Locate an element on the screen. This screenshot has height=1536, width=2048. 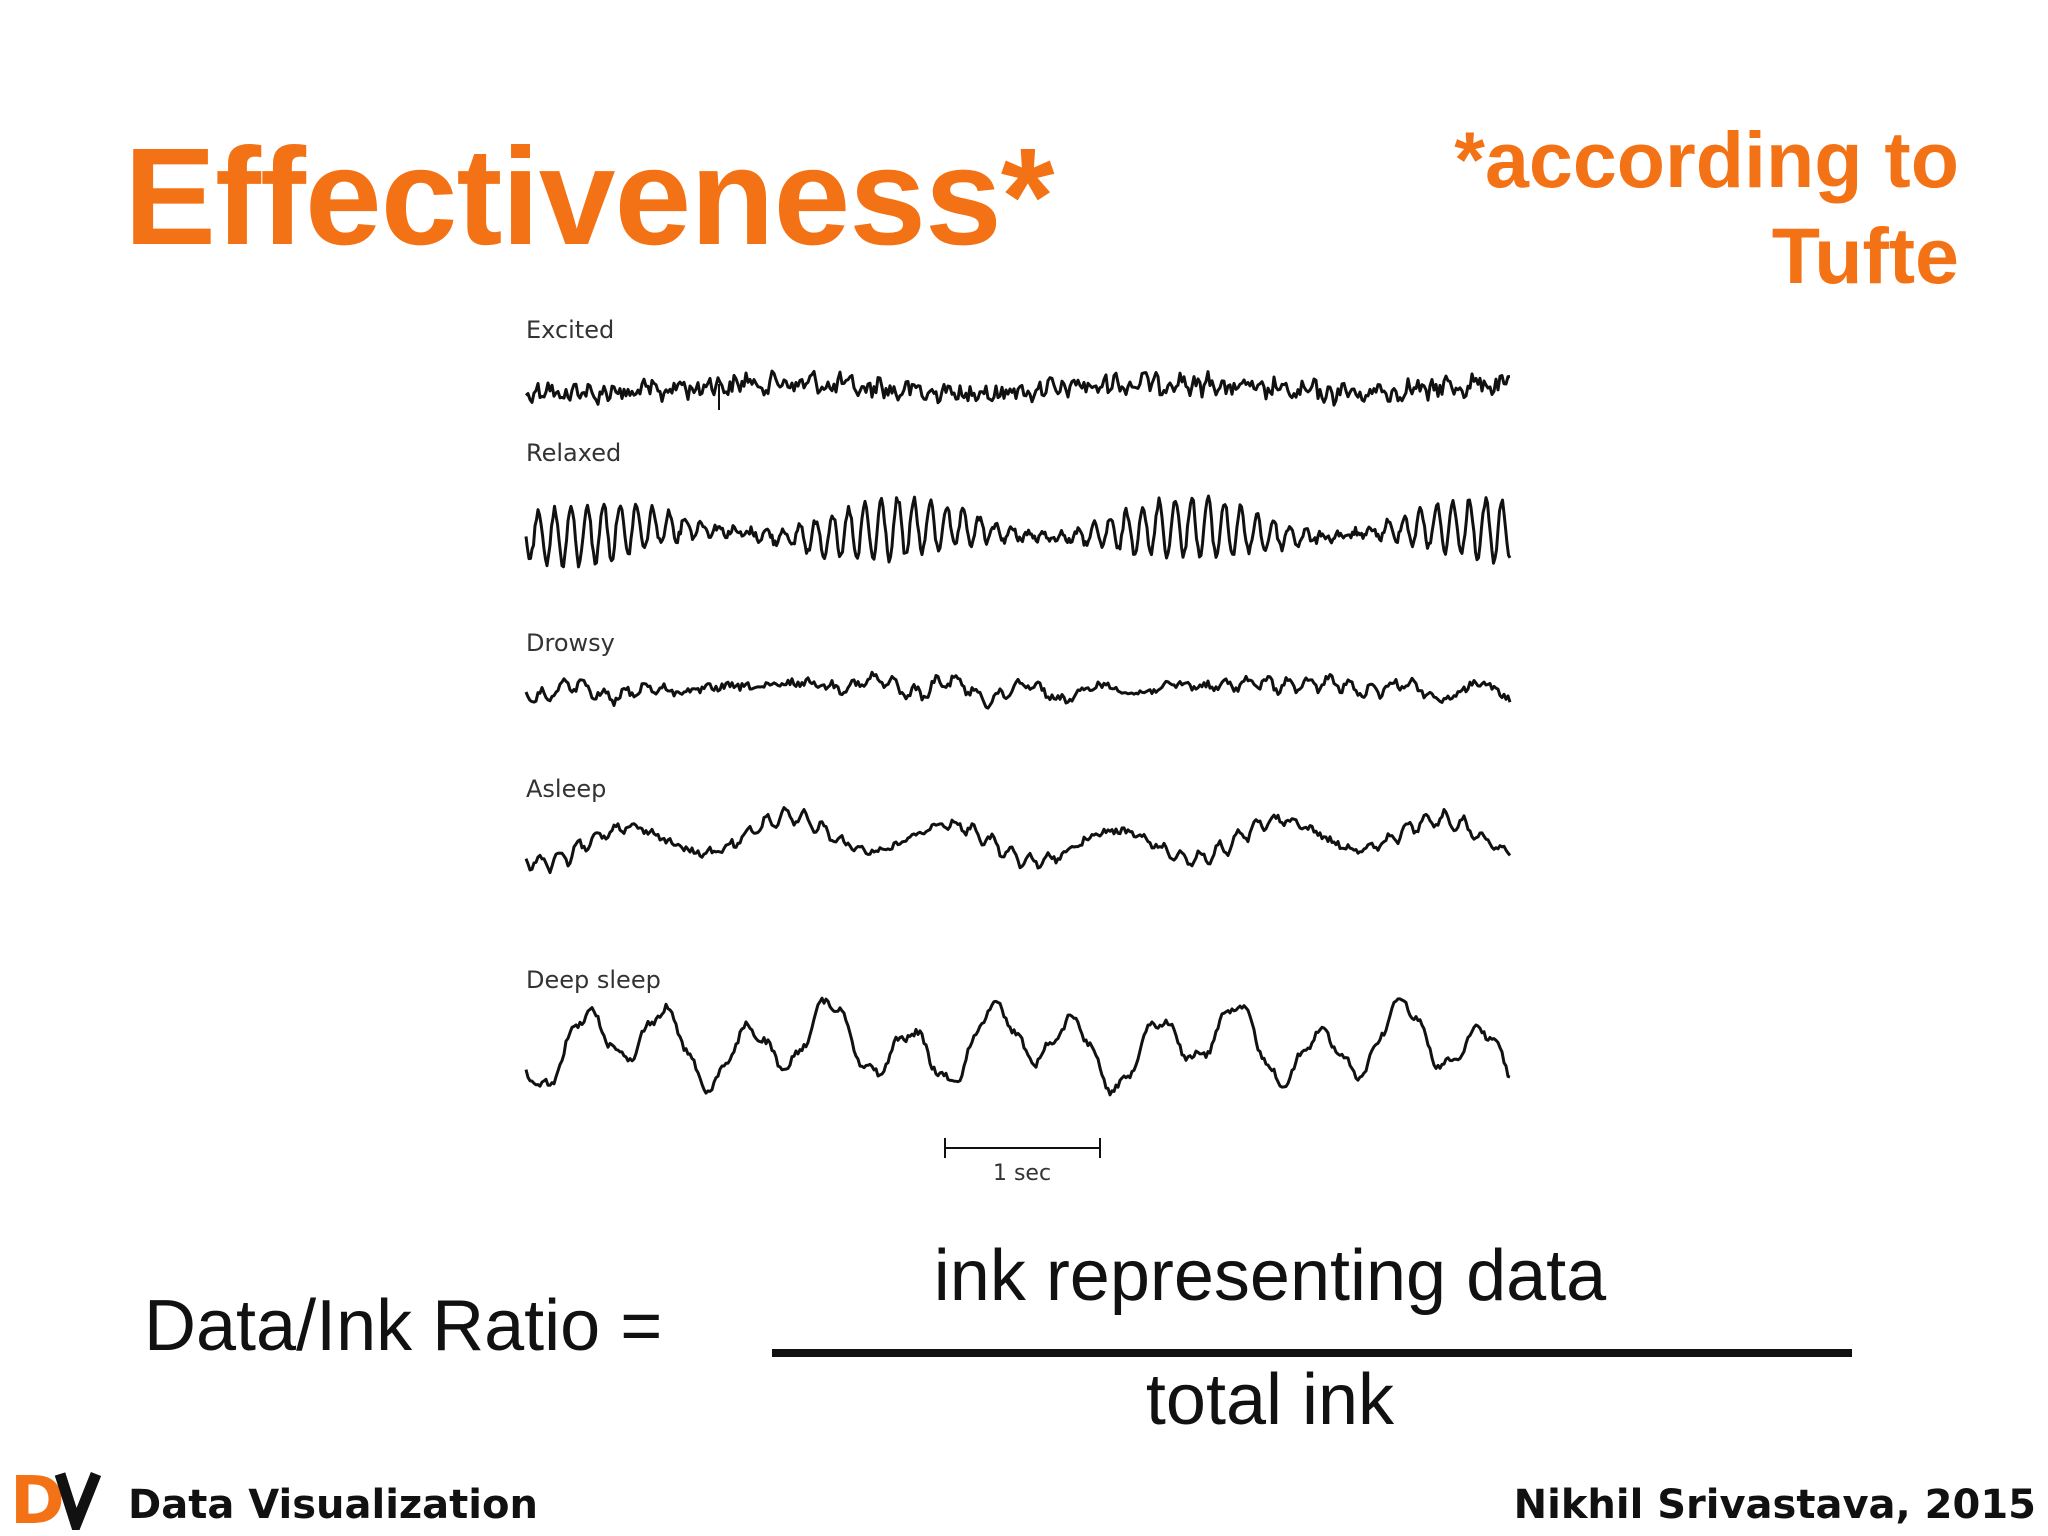
scale-bar-label: 1 sec is located at coordinates (1022, 1173).